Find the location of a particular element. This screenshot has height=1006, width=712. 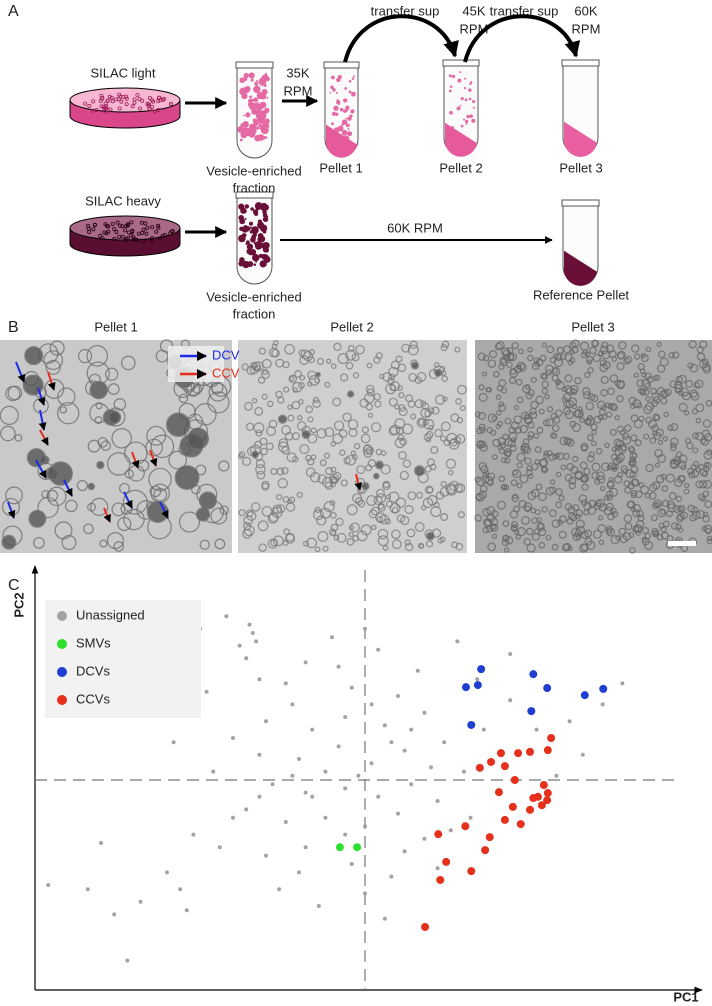

legend-text: CCVs is located at coordinates (93, 698).